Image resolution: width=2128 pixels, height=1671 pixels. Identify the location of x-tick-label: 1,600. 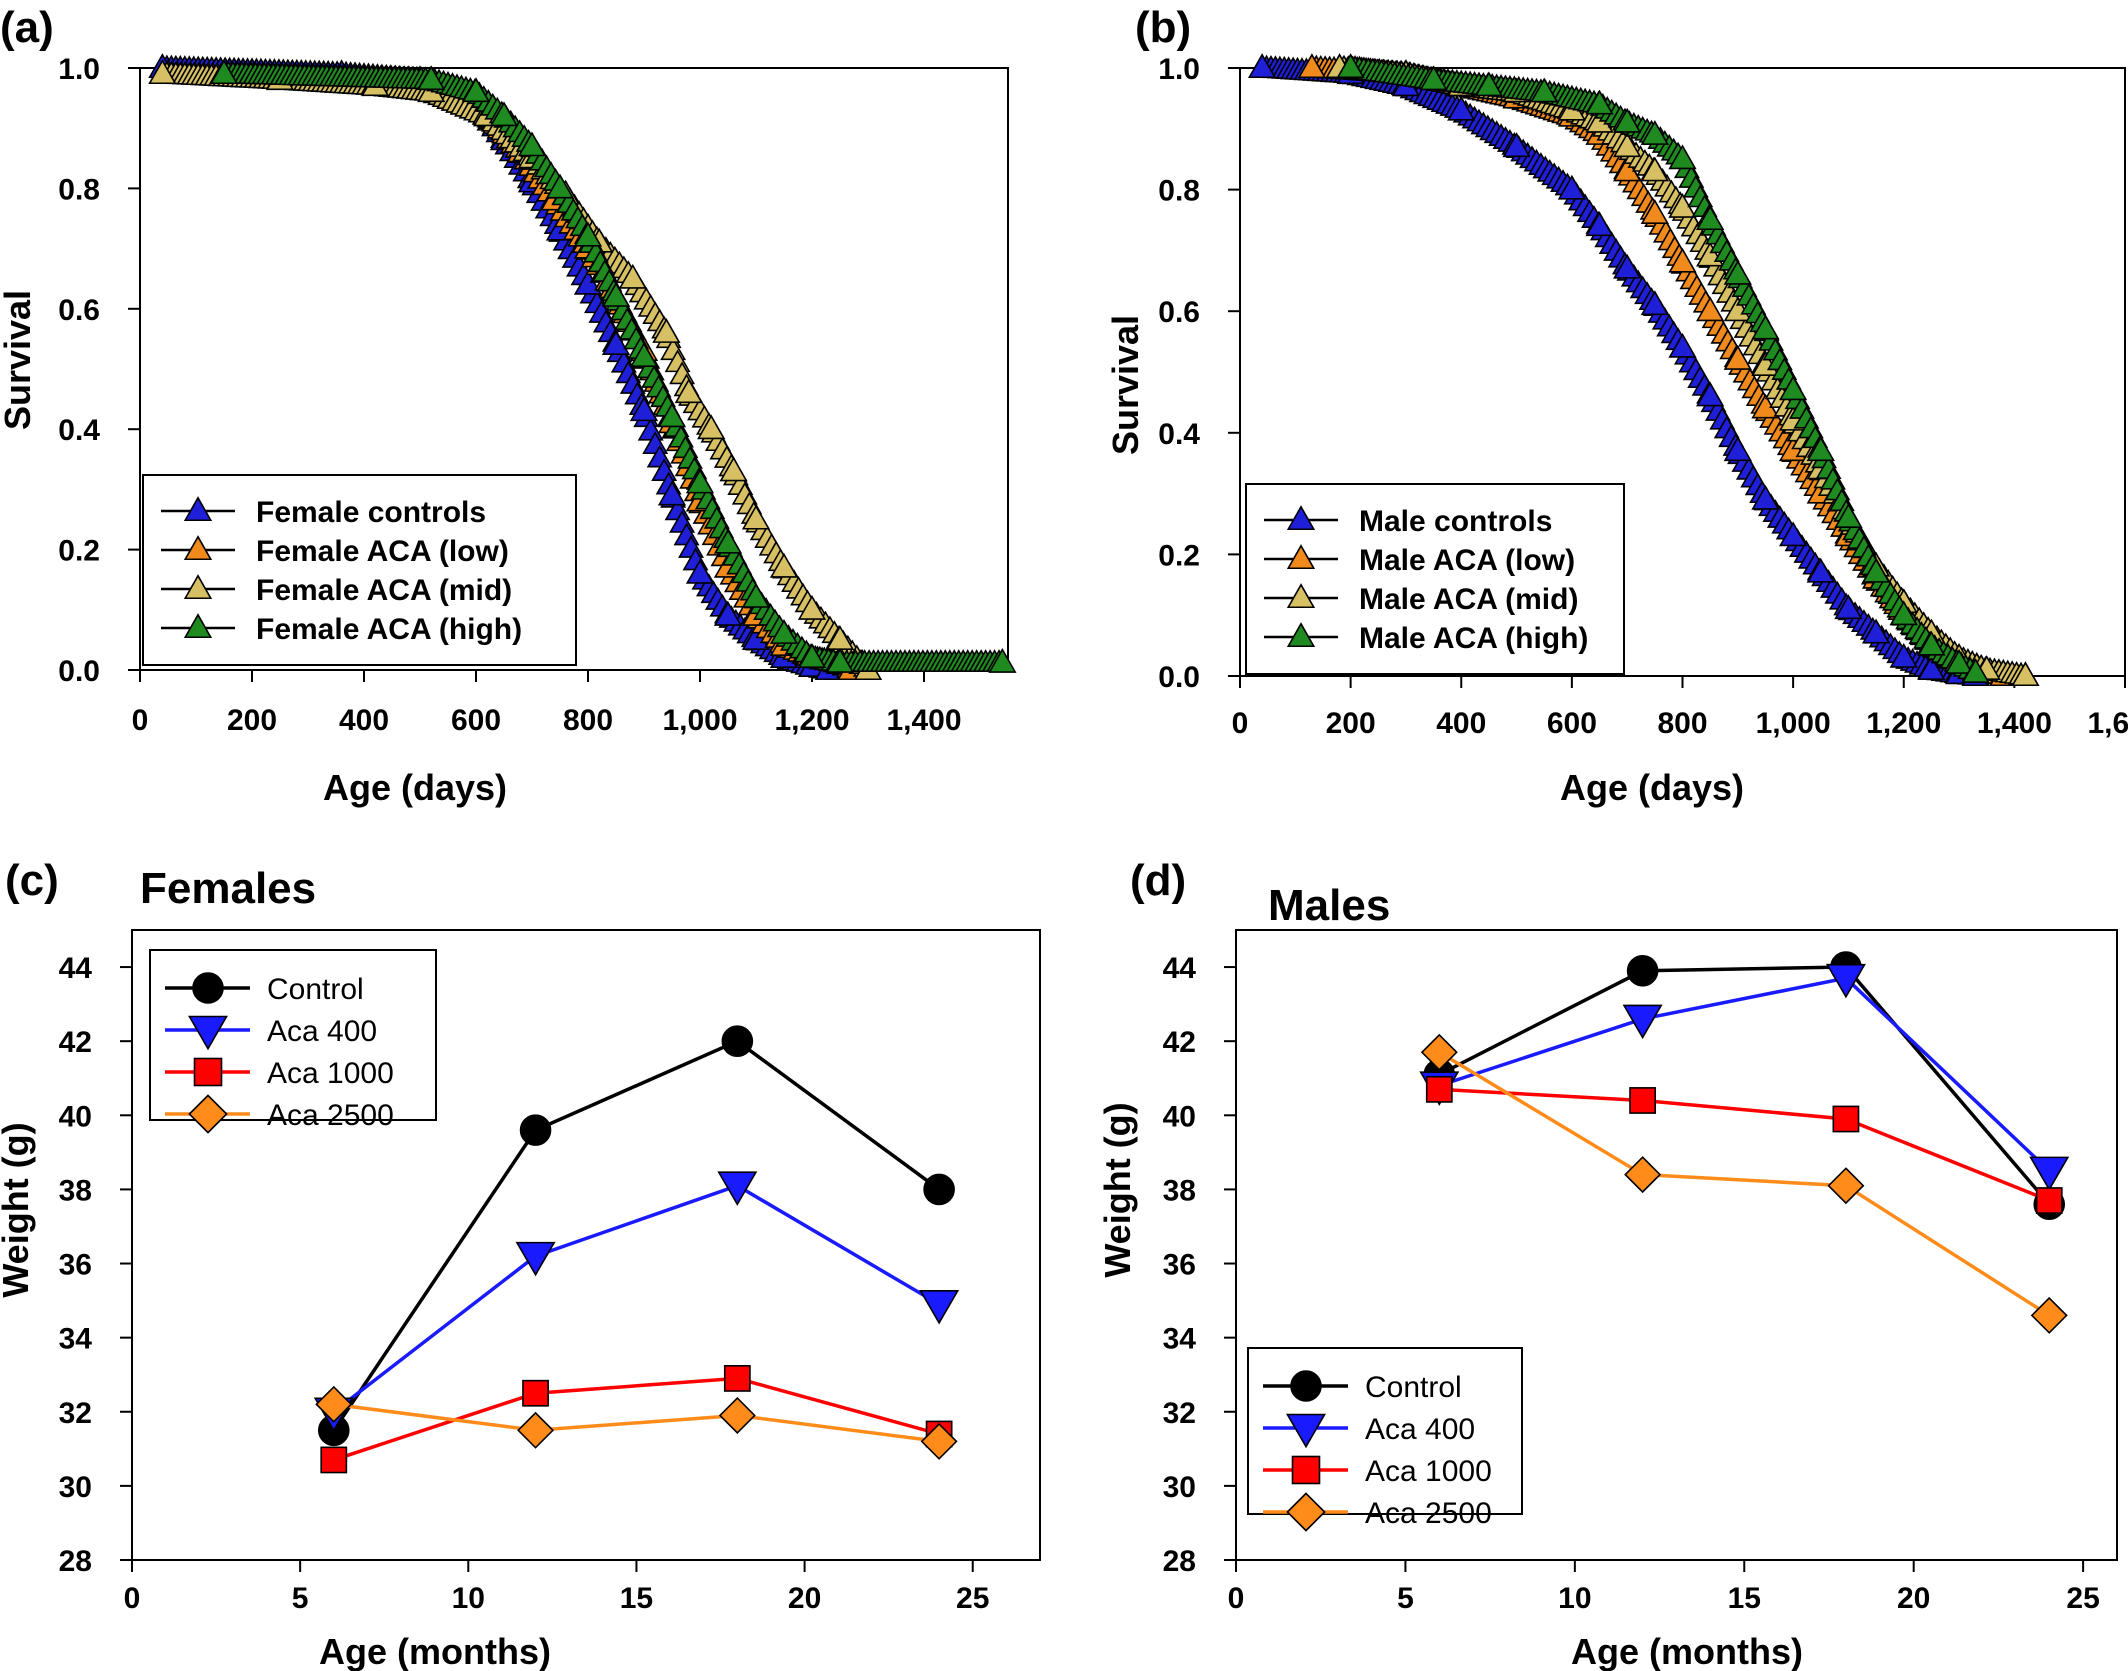
(2107, 723).